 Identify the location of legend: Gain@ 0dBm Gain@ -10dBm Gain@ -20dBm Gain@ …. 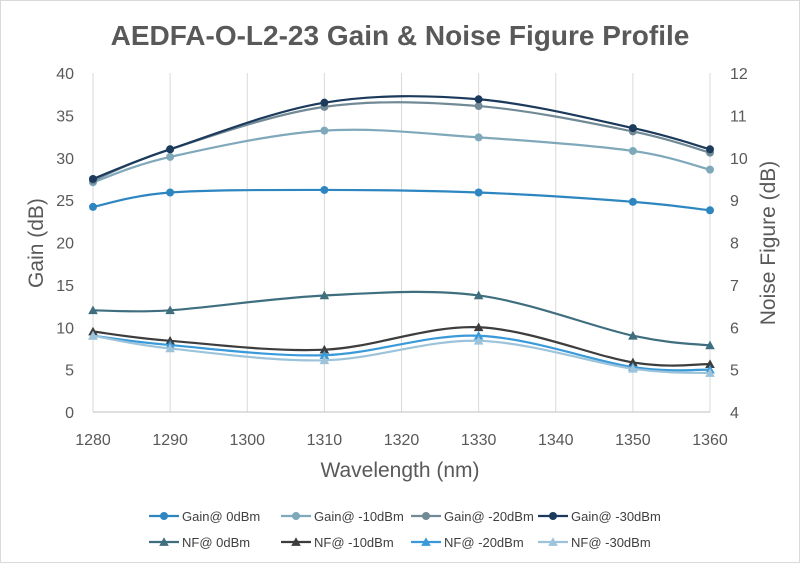
(405, 529).